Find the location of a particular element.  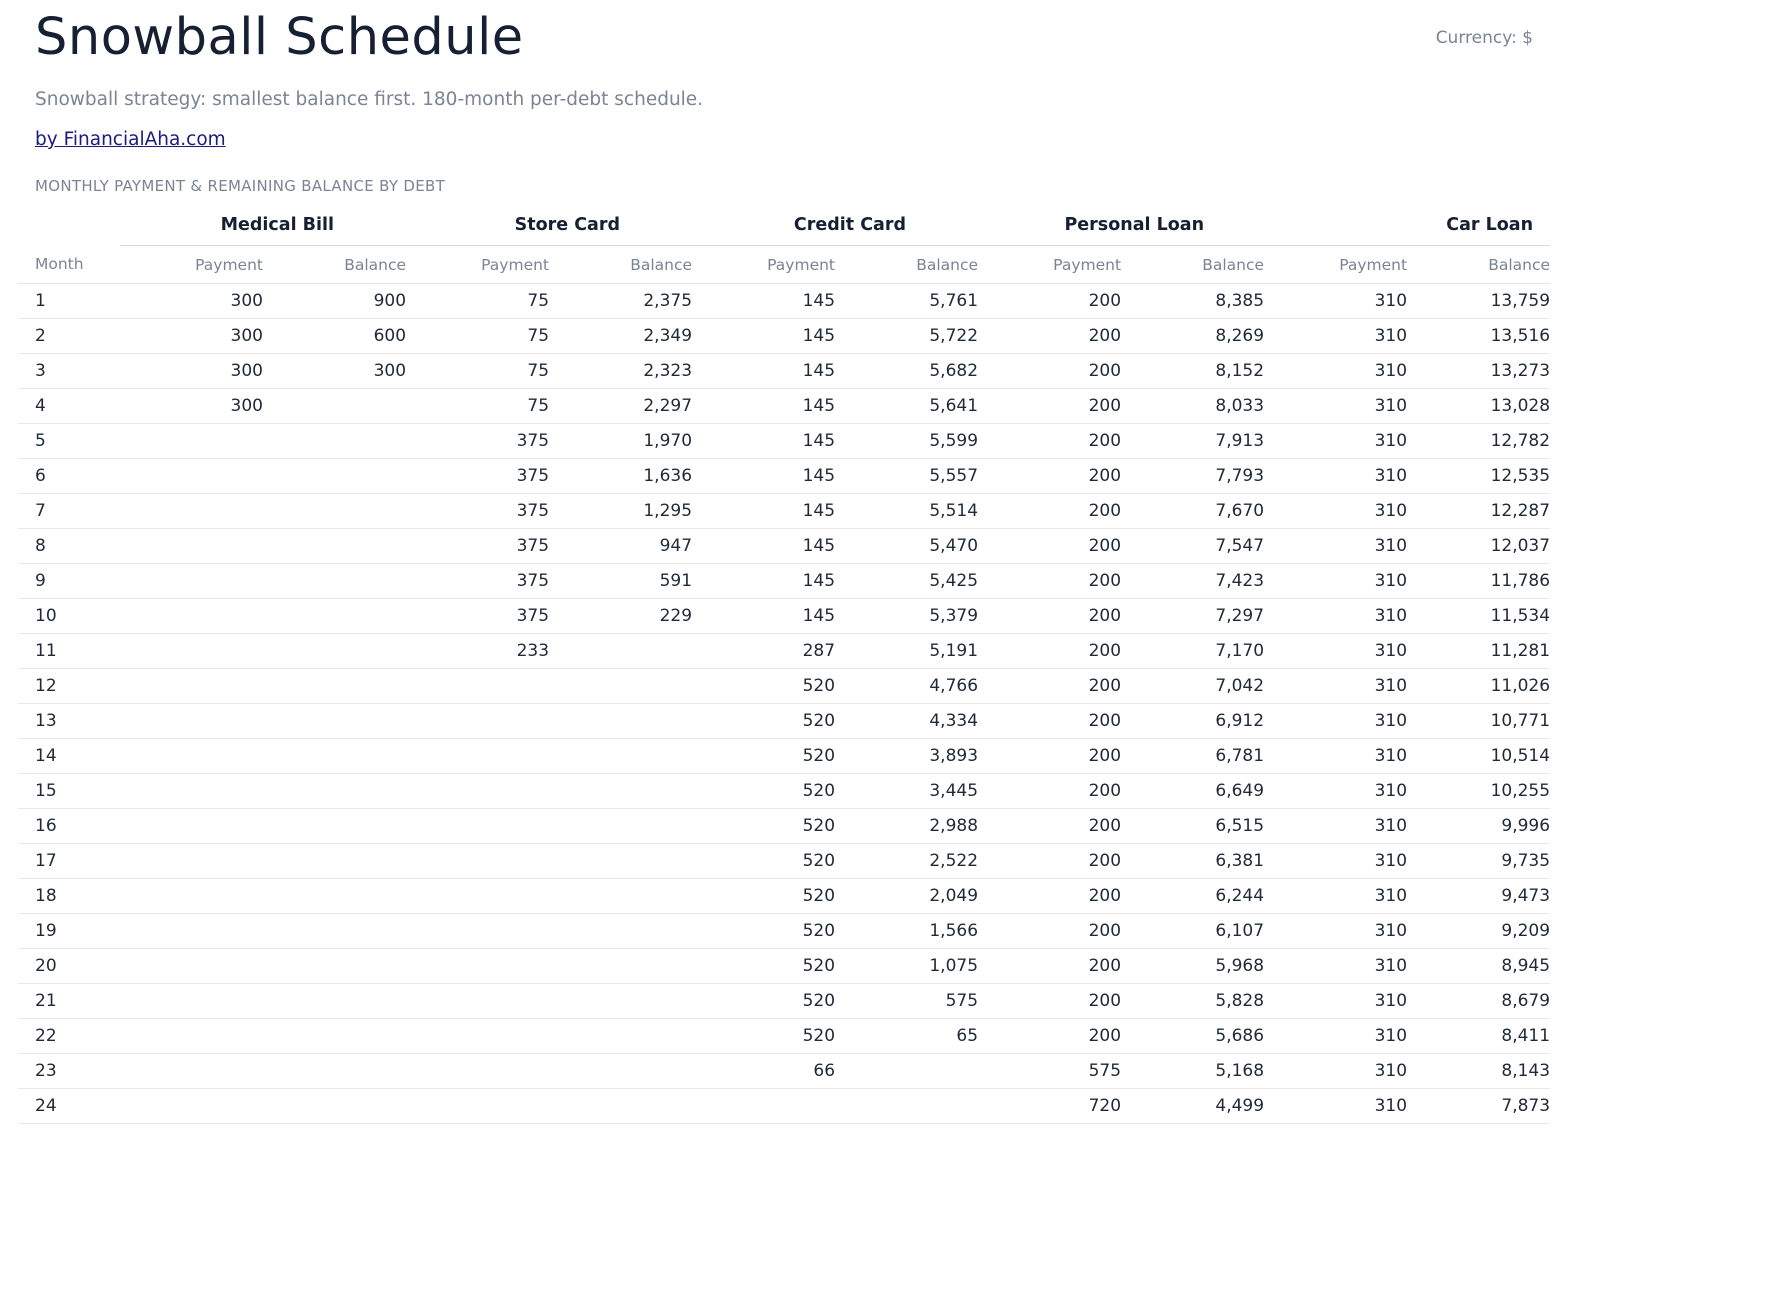

balance-cell: 9,473 is located at coordinates (1479, 896).